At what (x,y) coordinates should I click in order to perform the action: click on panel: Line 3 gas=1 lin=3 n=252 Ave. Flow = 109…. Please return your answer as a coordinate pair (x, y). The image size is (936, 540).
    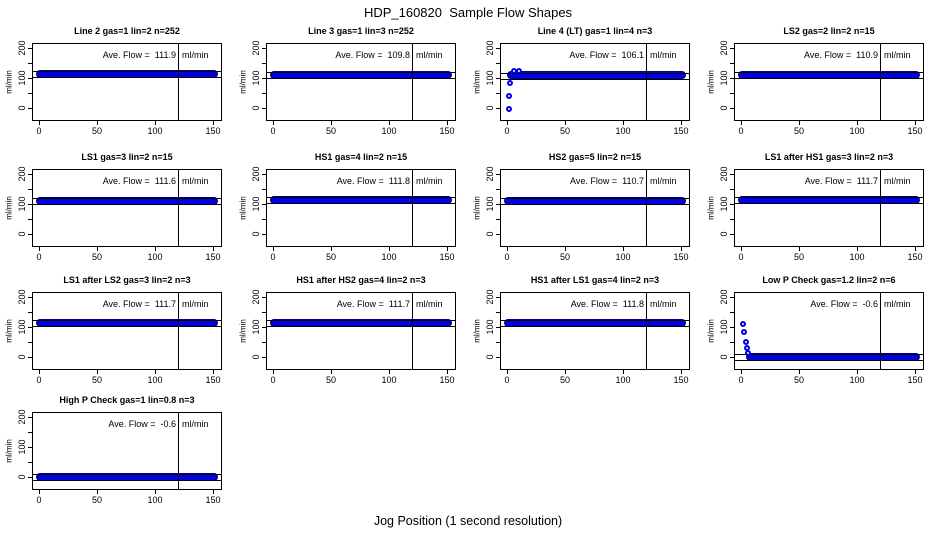
    Looking at the image, I should click on (351, 83).